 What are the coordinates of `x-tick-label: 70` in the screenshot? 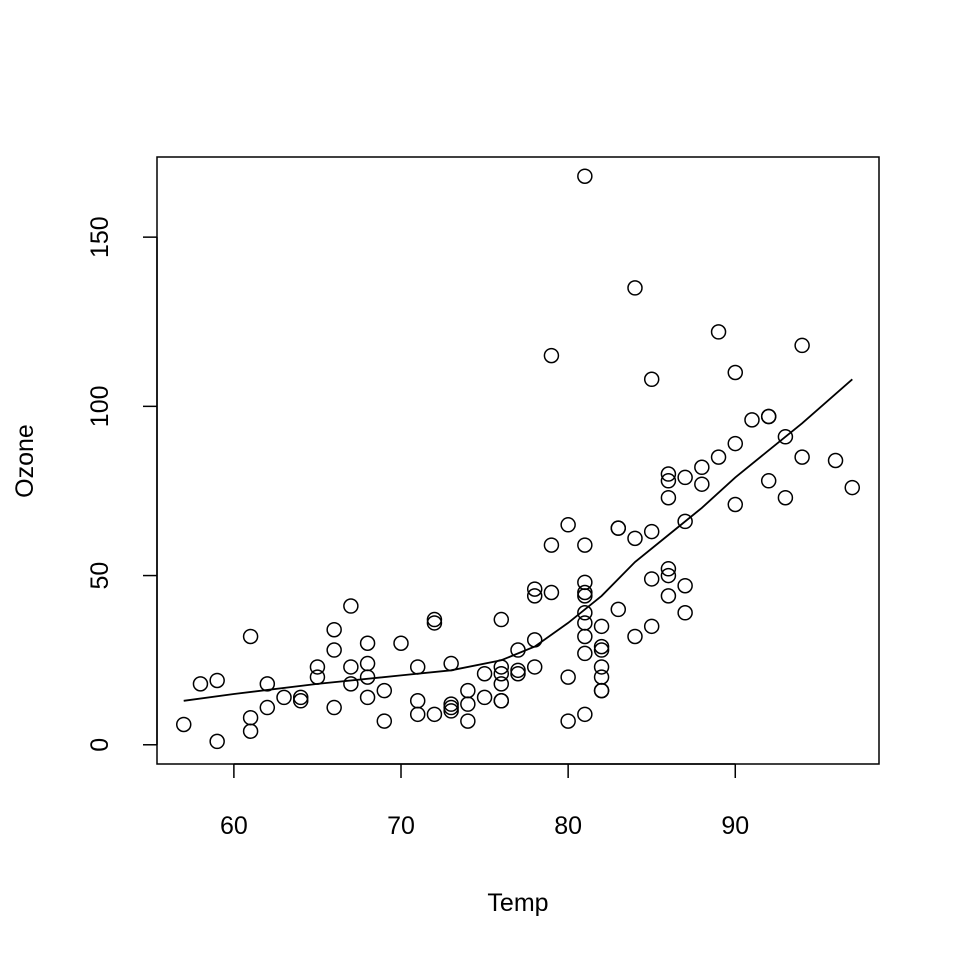 It's located at (401, 826).